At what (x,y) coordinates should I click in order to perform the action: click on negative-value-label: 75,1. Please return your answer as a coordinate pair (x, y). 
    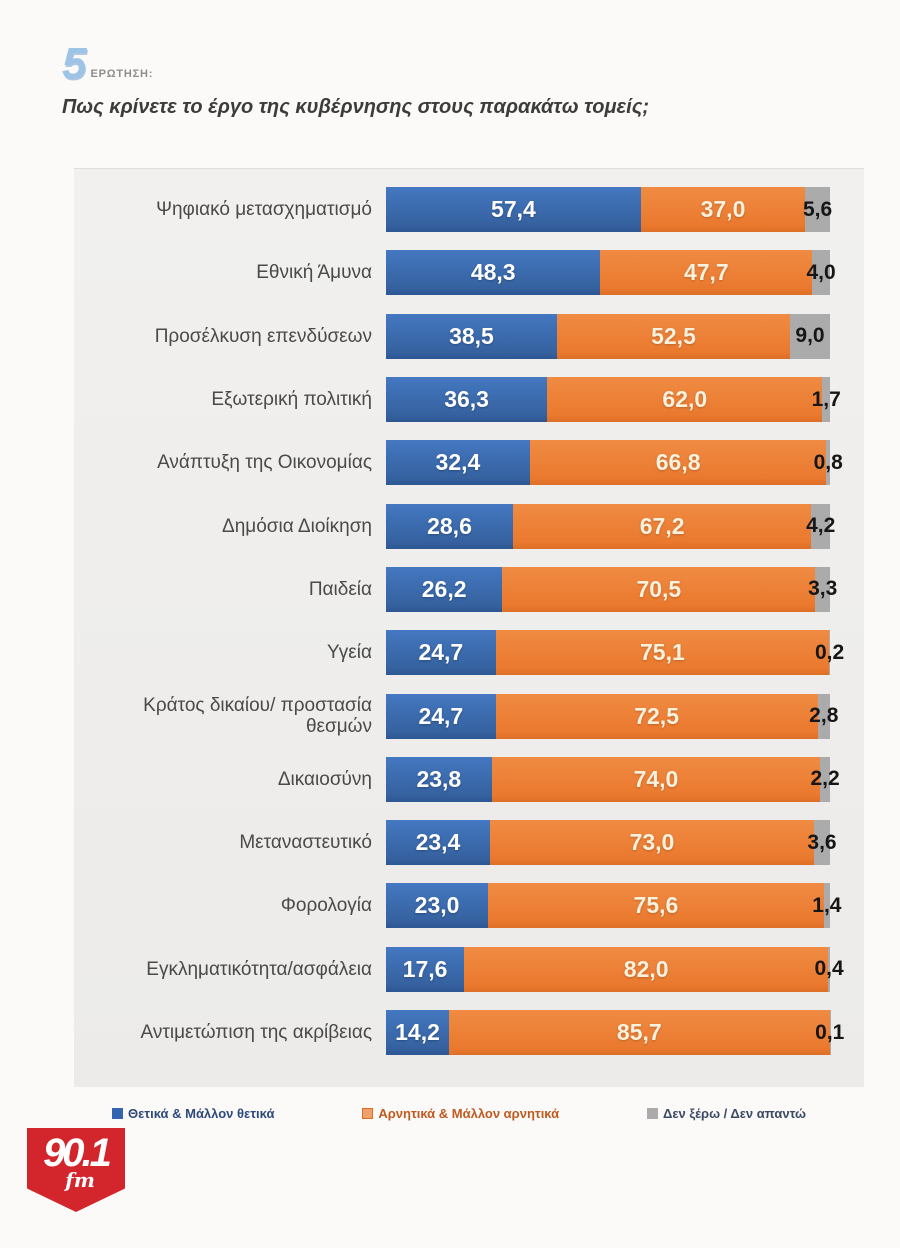
    Looking at the image, I should click on (662, 652).